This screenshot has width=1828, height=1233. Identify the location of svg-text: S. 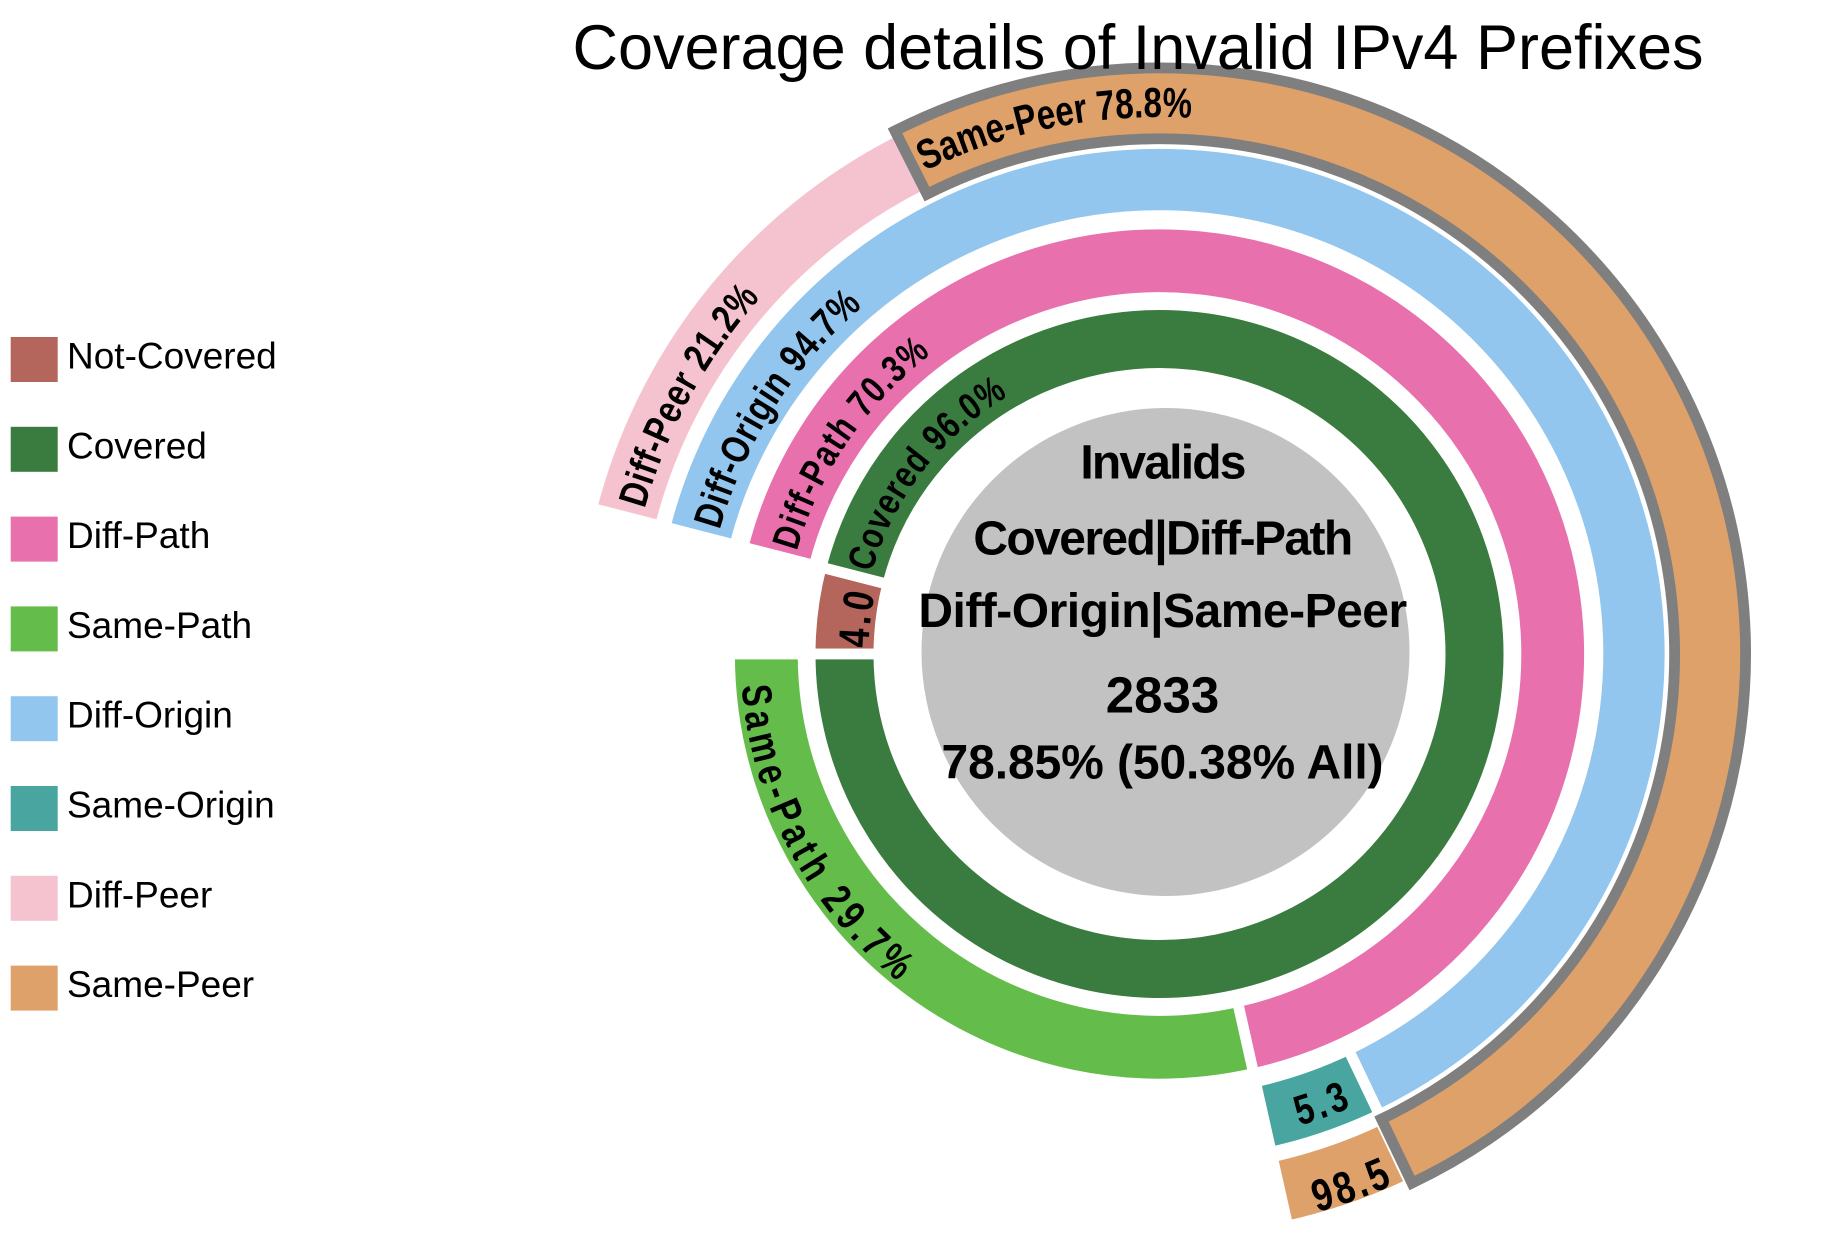
(757, 695).